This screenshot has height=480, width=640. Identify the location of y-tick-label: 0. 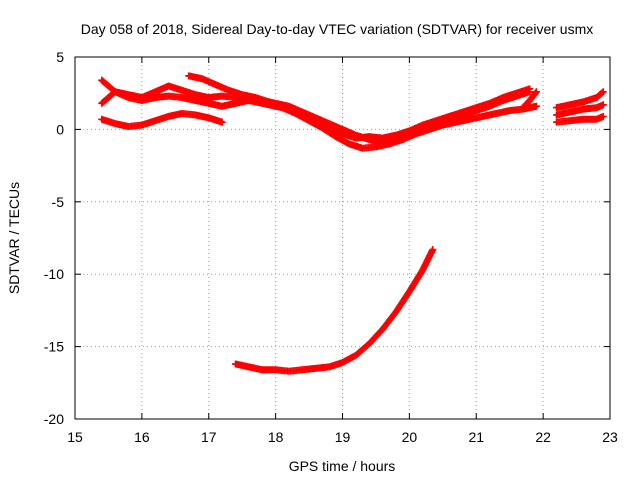
(60, 129).